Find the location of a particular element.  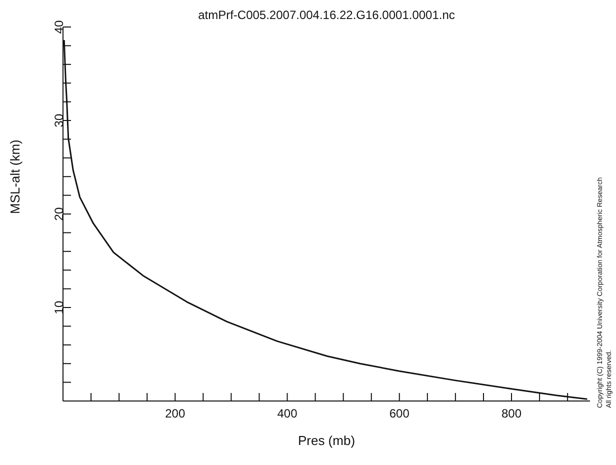

y-tick-label: 40 is located at coordinates (59, 27).